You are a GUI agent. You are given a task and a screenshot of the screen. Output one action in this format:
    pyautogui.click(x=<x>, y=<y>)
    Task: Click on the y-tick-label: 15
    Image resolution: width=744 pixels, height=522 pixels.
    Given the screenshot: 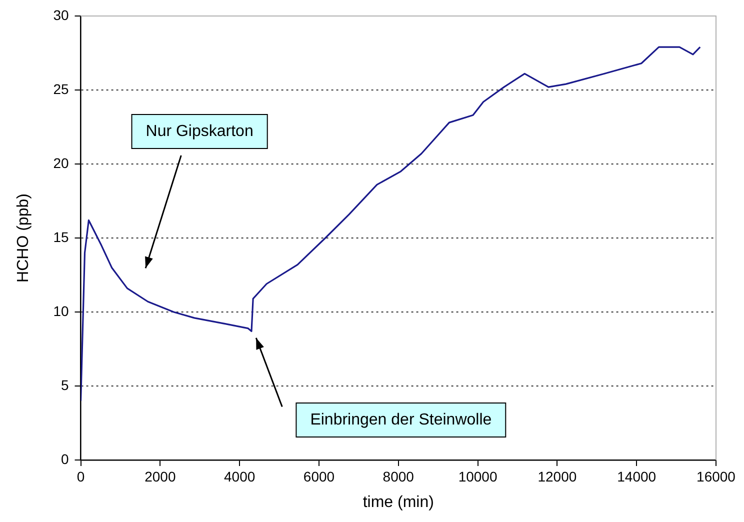 What is the action you would take?
    pyautogui.click(x=61, y=236)
    